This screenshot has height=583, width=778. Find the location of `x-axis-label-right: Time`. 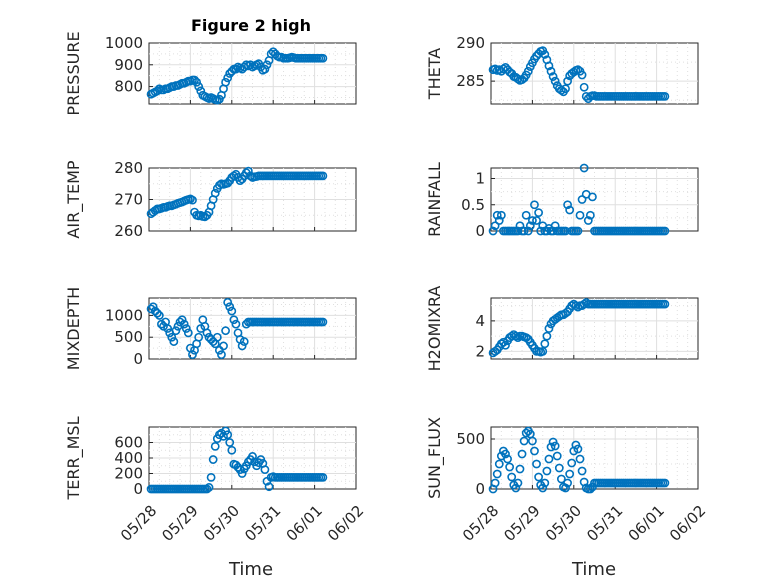

x-axis-label-right: Time is located at coordinates (593, 569).